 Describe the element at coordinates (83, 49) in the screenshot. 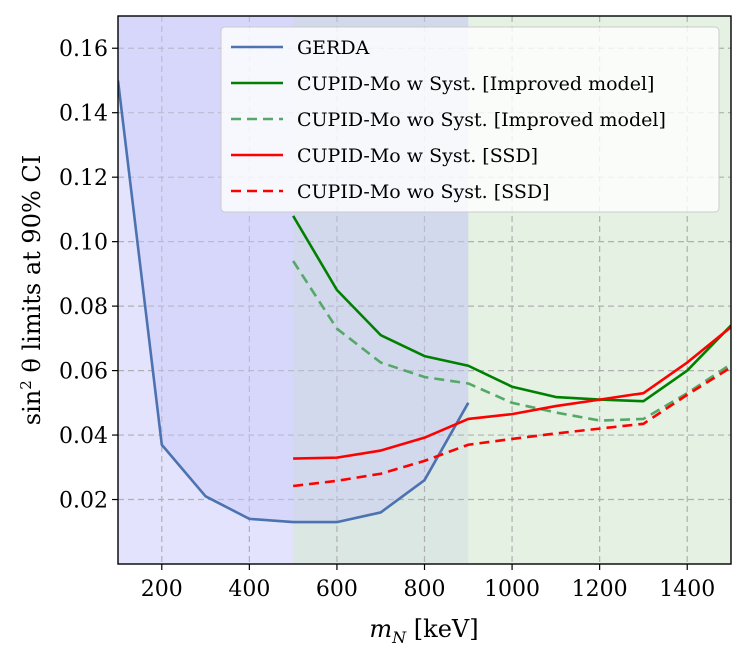

I see `y-tick-label: 0.16` at that location.